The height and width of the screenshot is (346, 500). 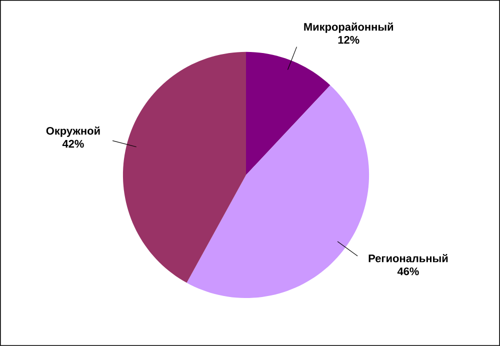 What do you see at coordinates (408, 271) in the screenshot?
I see `data-label: 46%` at bounding box center [408, 271].